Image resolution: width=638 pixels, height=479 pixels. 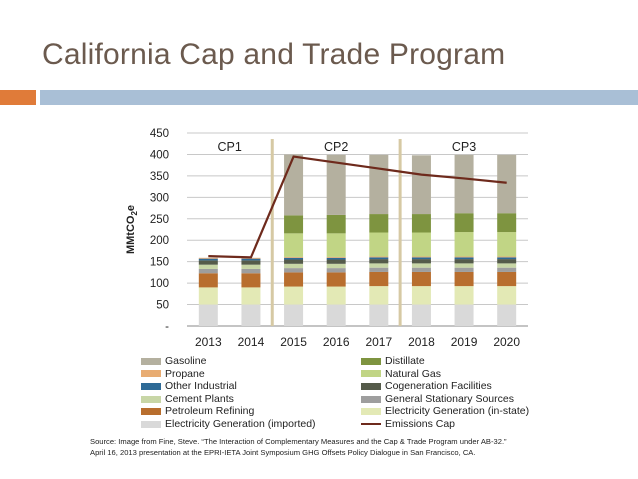 I want to click on bar-segment-cement-plants-2015, so click(x=294, y=266).